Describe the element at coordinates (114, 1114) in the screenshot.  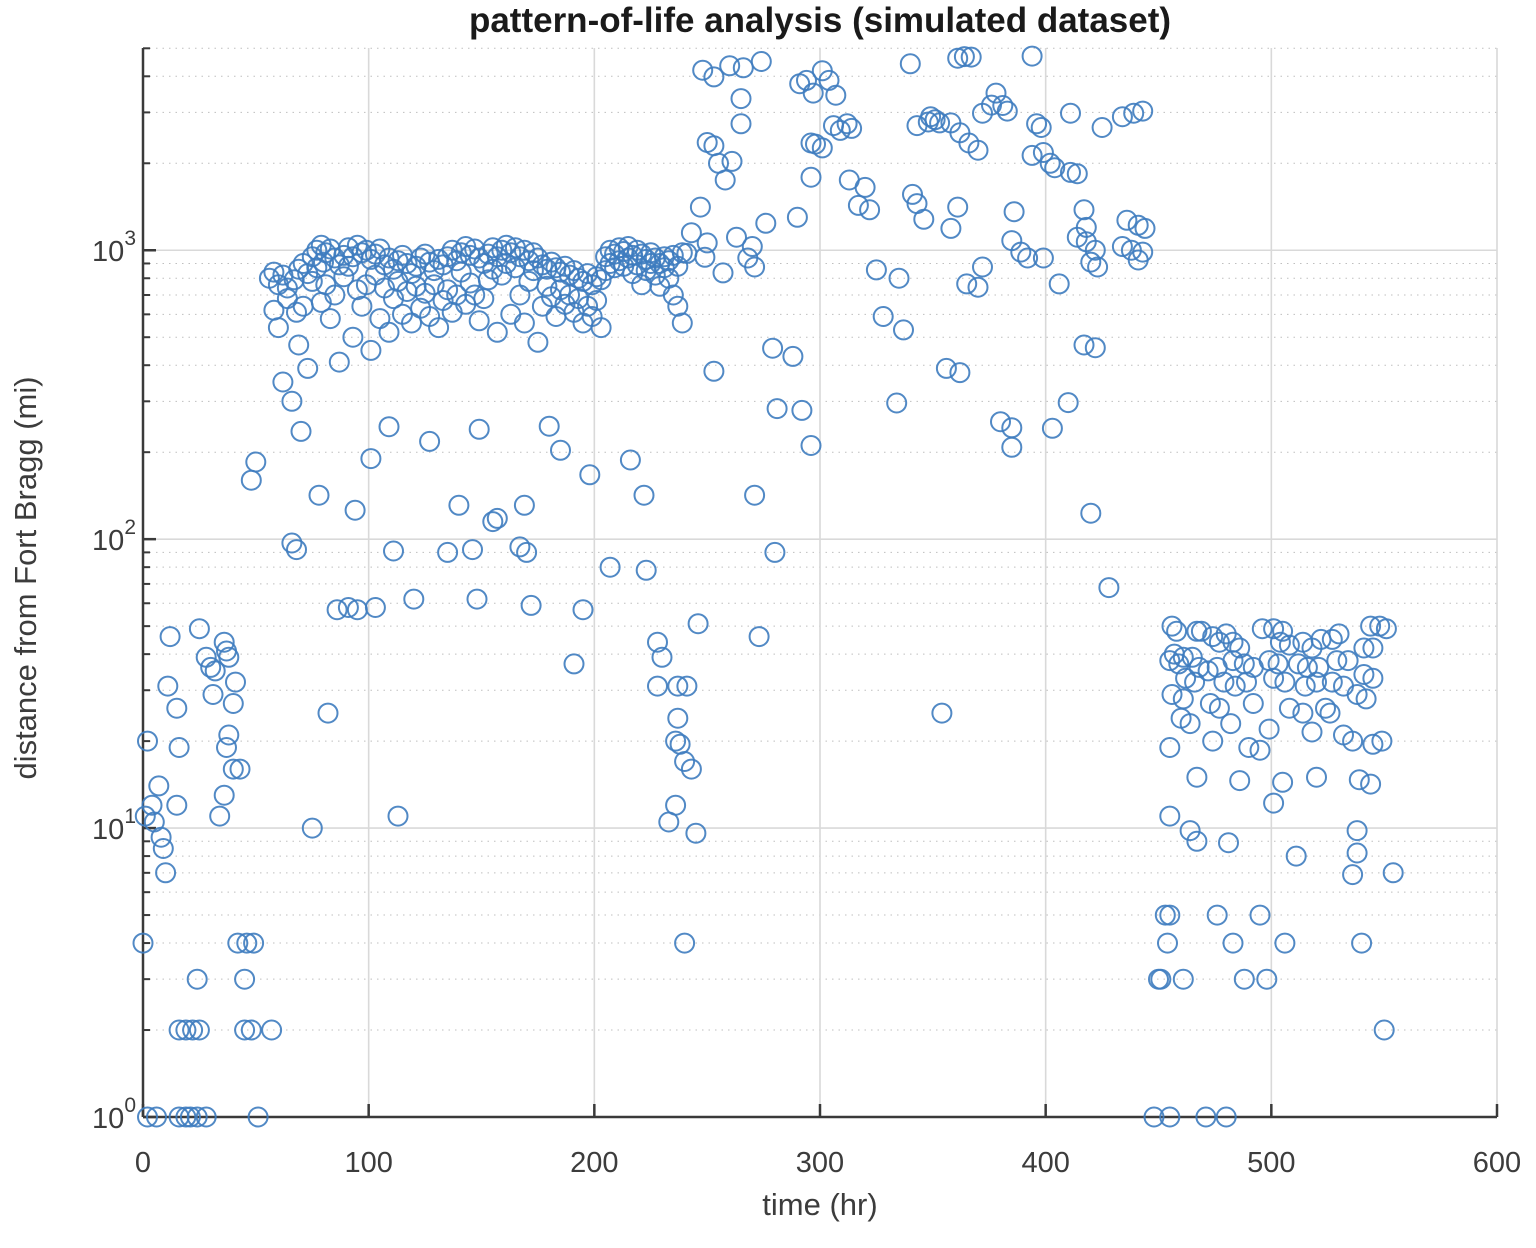
I see `y-tick-label: 10⁰` at that location.